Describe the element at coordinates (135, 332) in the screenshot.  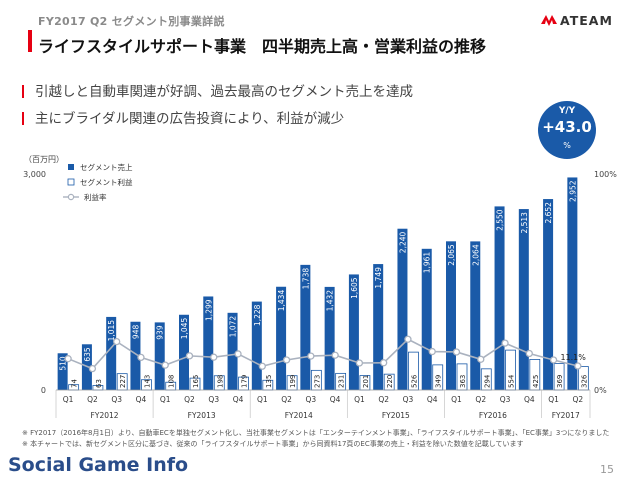
I see `sales-data-label: 948` at that location.